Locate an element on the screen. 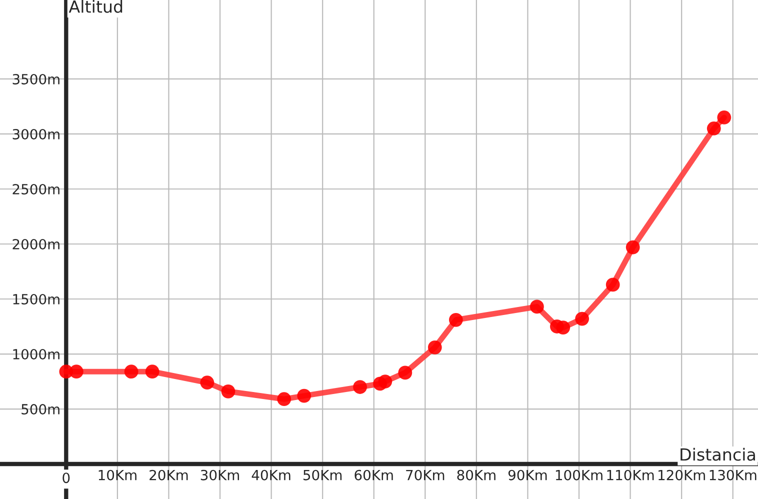 The image size is (758, 499). y-tick-label: 500m is located at coordinates (41, 409).